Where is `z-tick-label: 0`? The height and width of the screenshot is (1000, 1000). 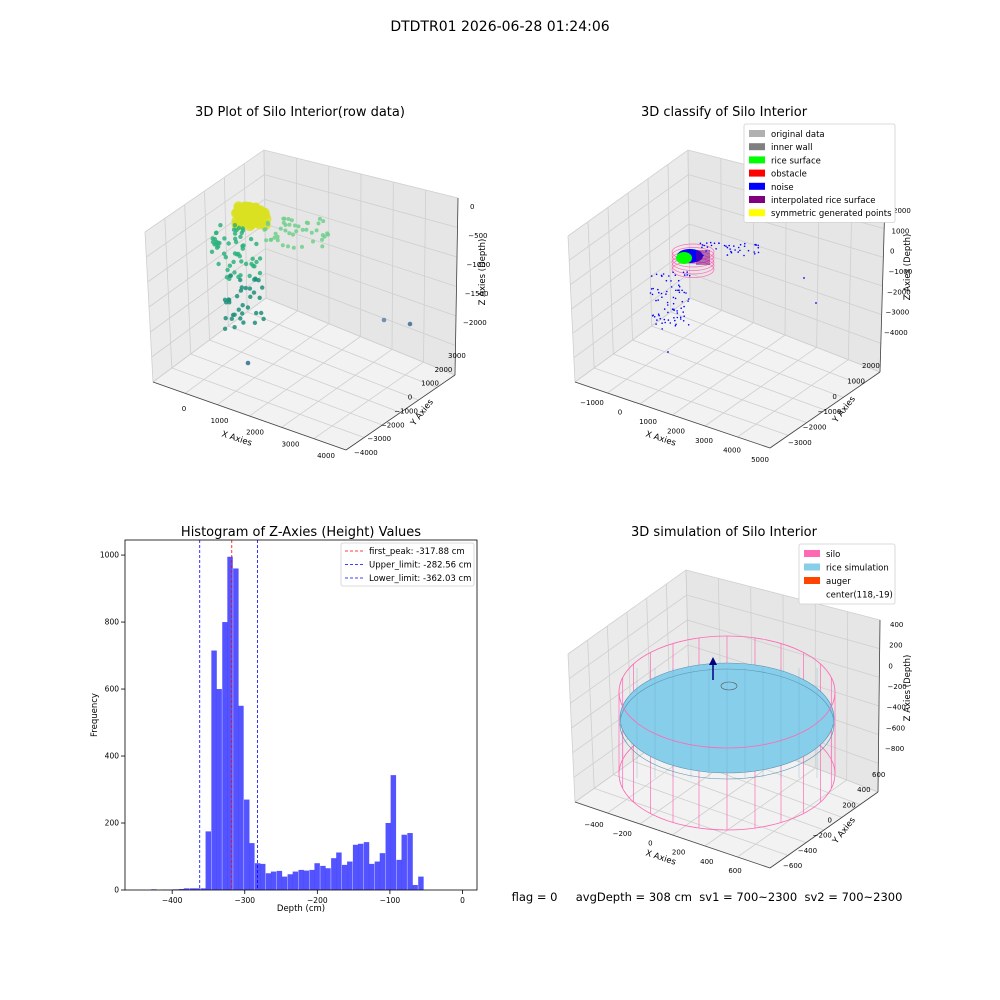 z-tick-label: 0 is located at coordinates (472, 207).